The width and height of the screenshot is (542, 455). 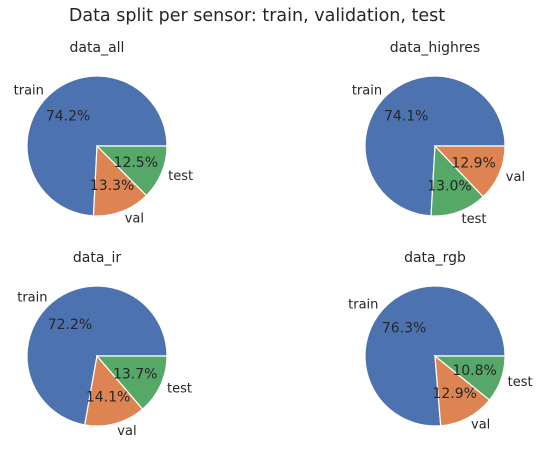 What do you see at coordinates (135, 375) in the screenshot?
I see `slice-percent-test: 13.7%` at bounding box center [135, 375].